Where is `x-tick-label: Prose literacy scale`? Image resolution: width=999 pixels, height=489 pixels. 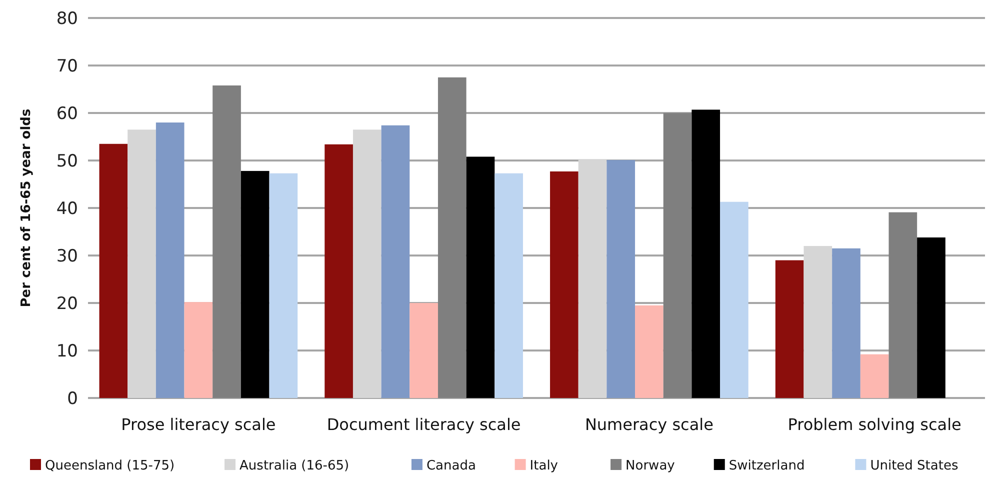
x-tick-label: Prose literacy scale is located at coordinates (198, 424).